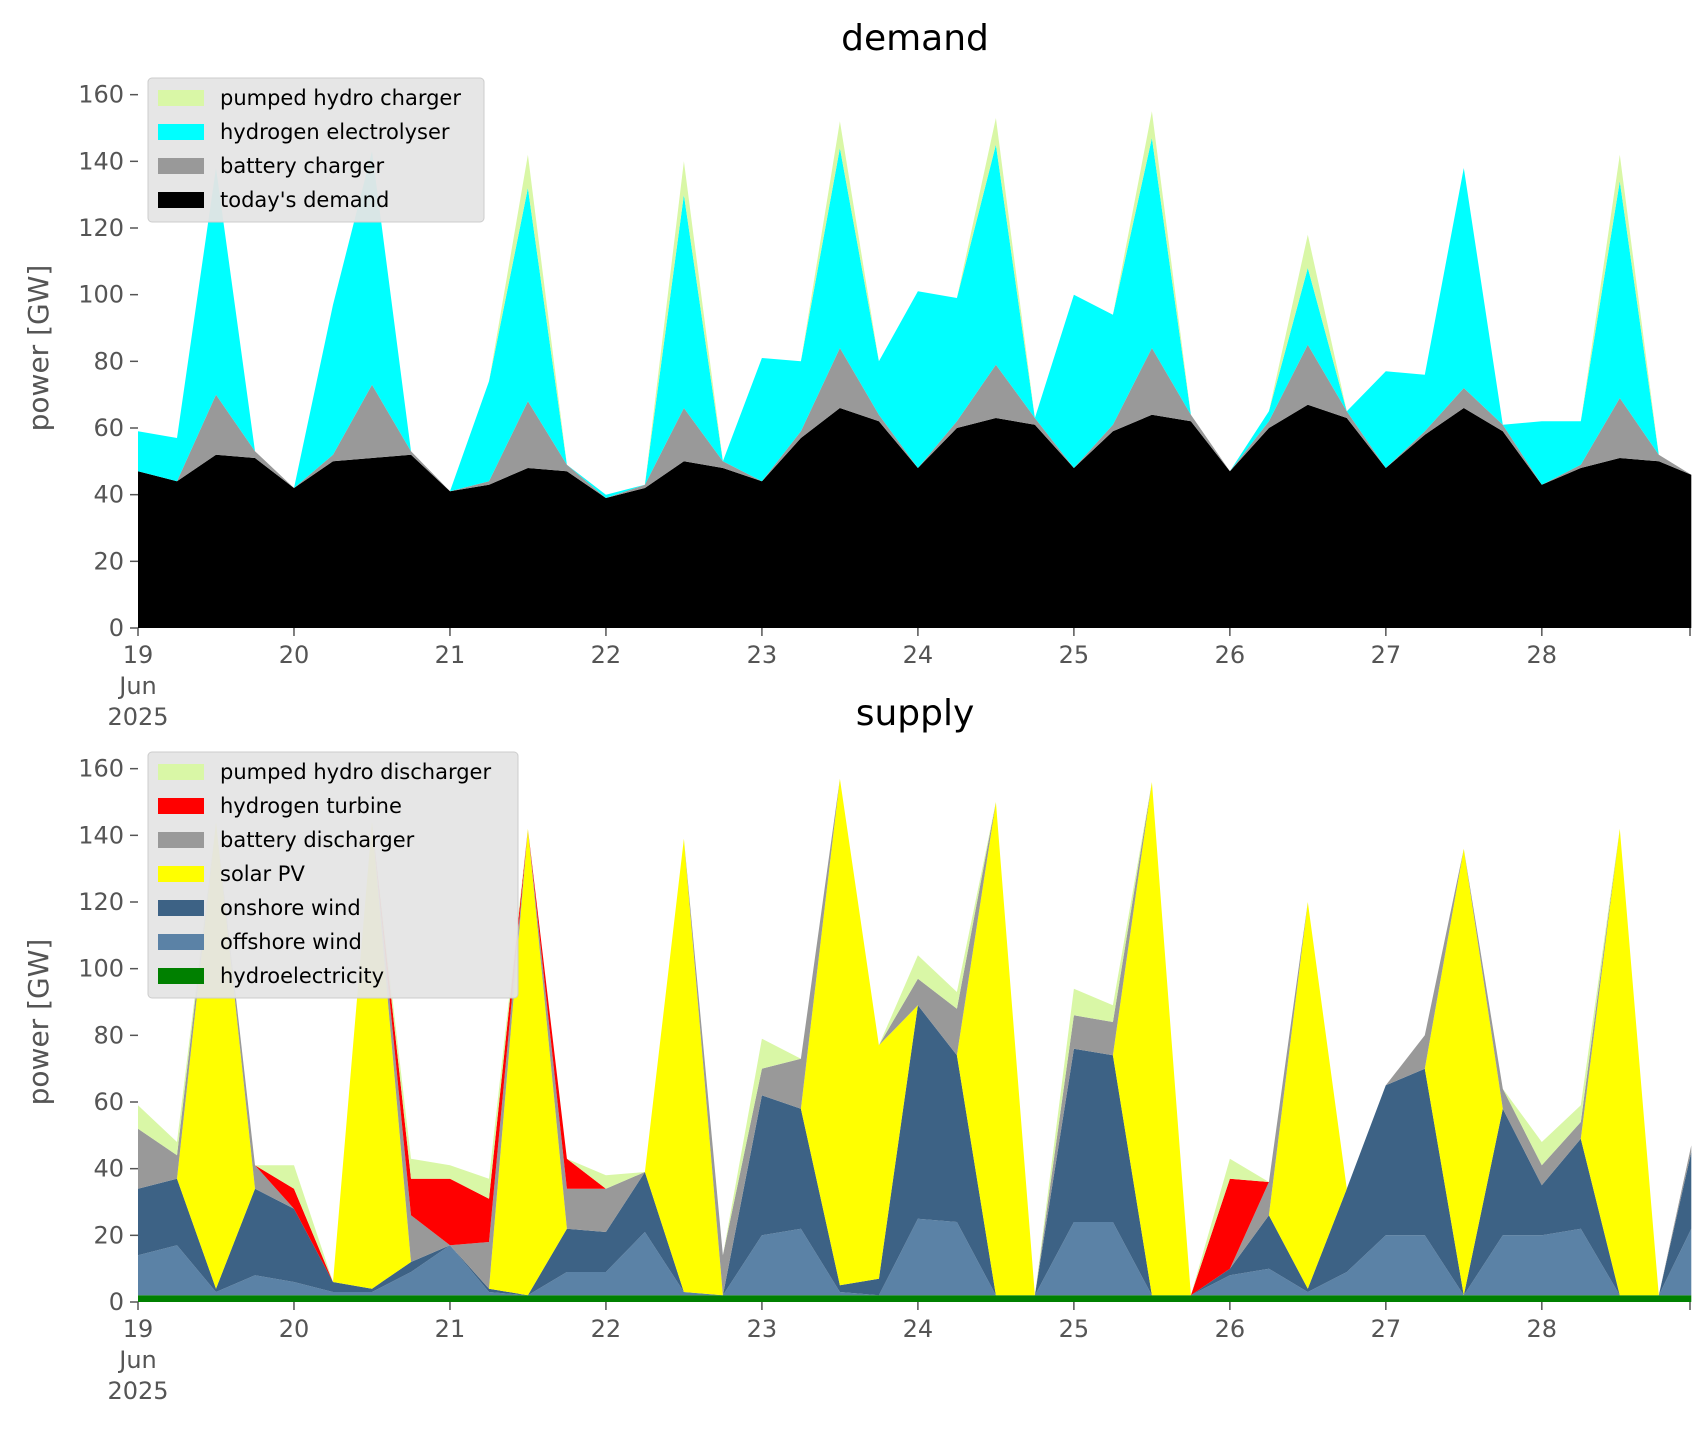 The image size is (1706, 1431). Describe the element at coordinates (101, 769) in the screenshot. I see `supply-y-tick-label: 160` at that location.